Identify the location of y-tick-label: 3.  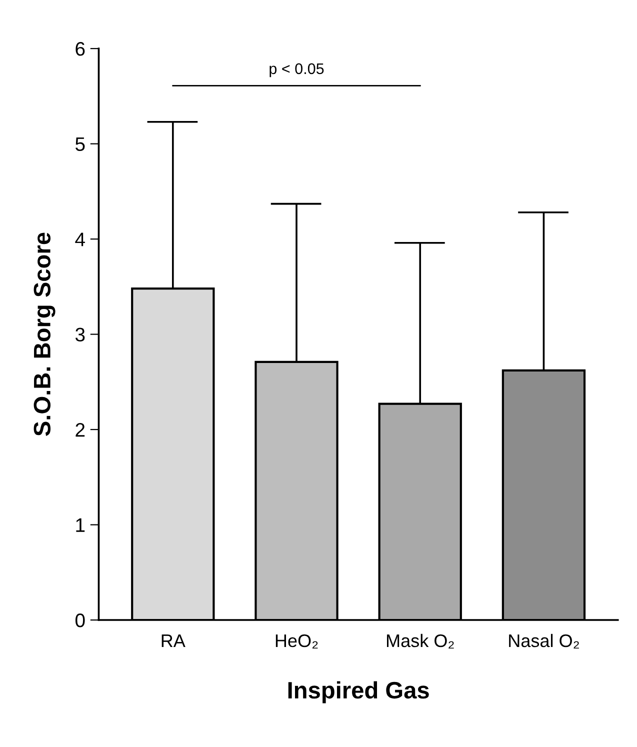
(80, 335).